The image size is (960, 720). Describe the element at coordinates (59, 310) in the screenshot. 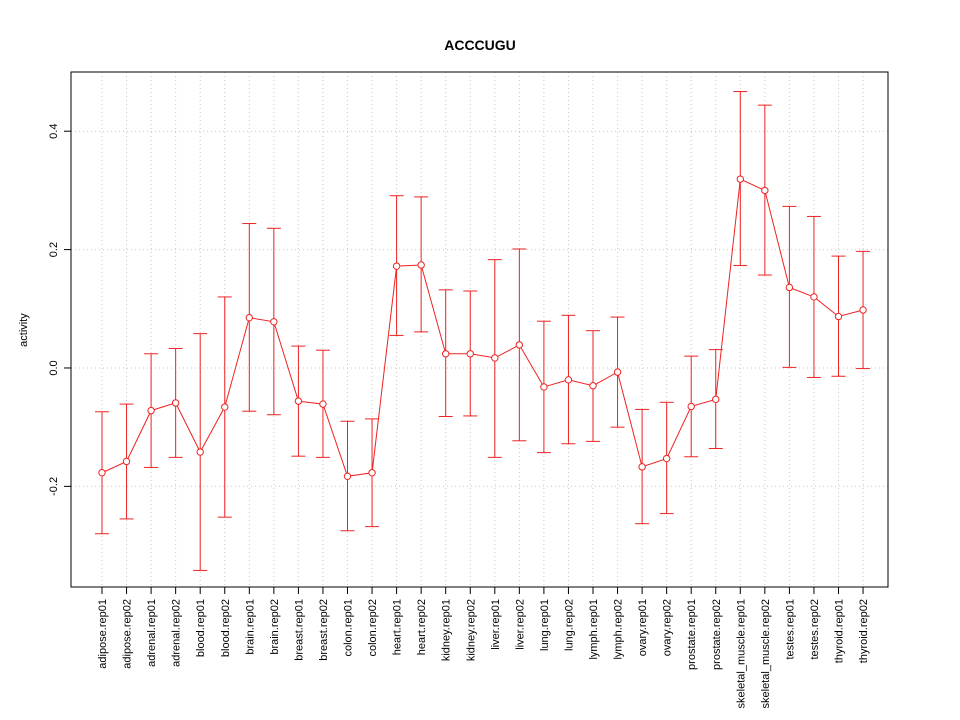

I see `y-axis: -0.2 0.0 0.2 0.4` at that location.